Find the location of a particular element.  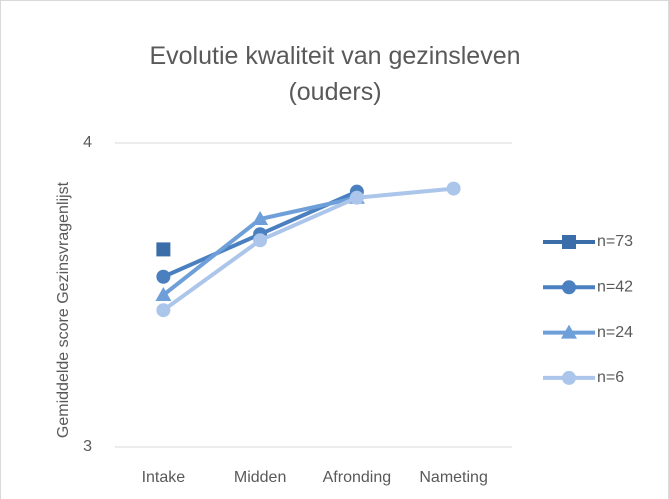

legend-label: n=24 is located at coordinates (615, 332).